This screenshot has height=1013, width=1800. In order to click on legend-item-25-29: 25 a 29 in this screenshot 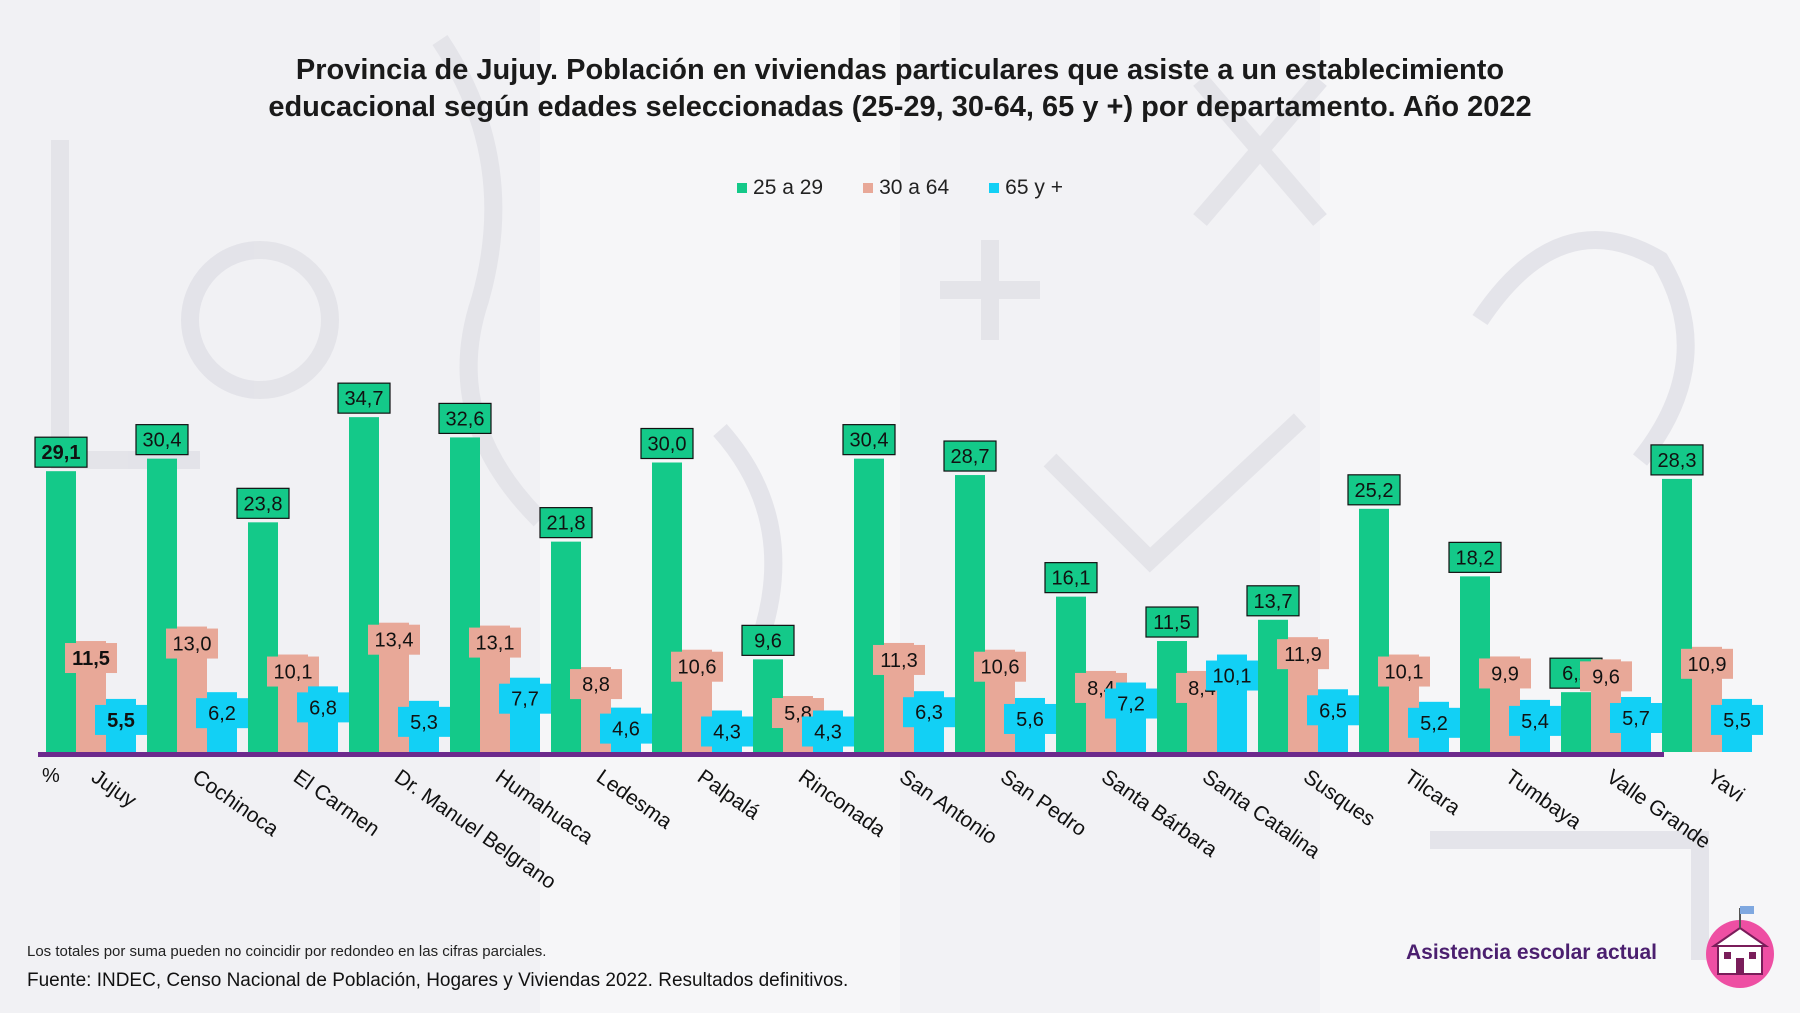, I will do `click(780, 188)`.